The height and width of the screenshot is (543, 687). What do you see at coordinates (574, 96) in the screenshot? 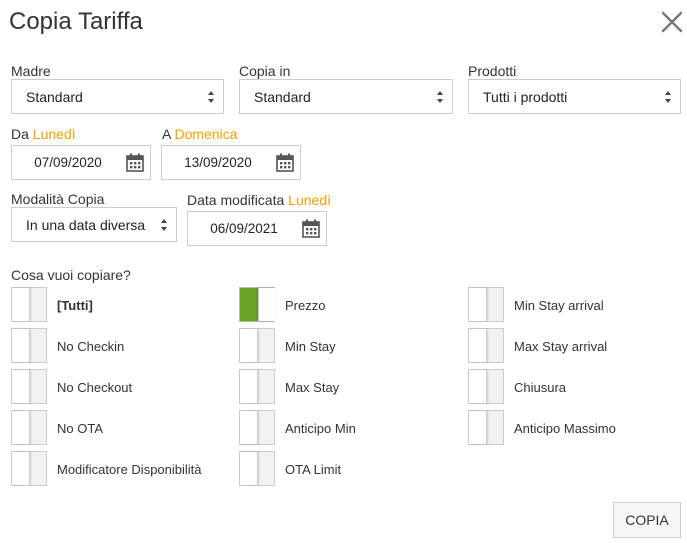
I see `prodotti-select: Tutti i prodotti` at bounding box center [574, 96].